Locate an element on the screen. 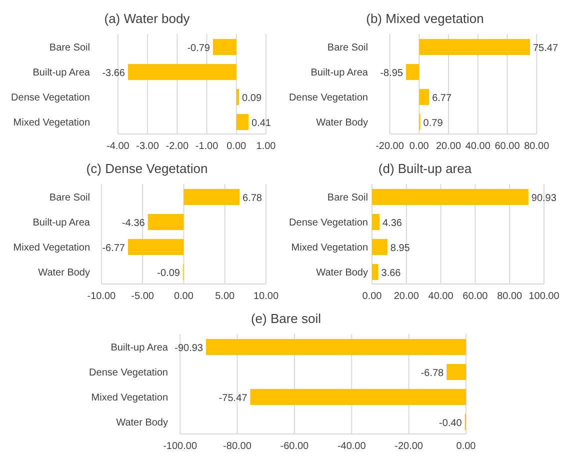 The image size is (572, 471). x-tick-label: -3.00 is located at coordinates (148, 146).